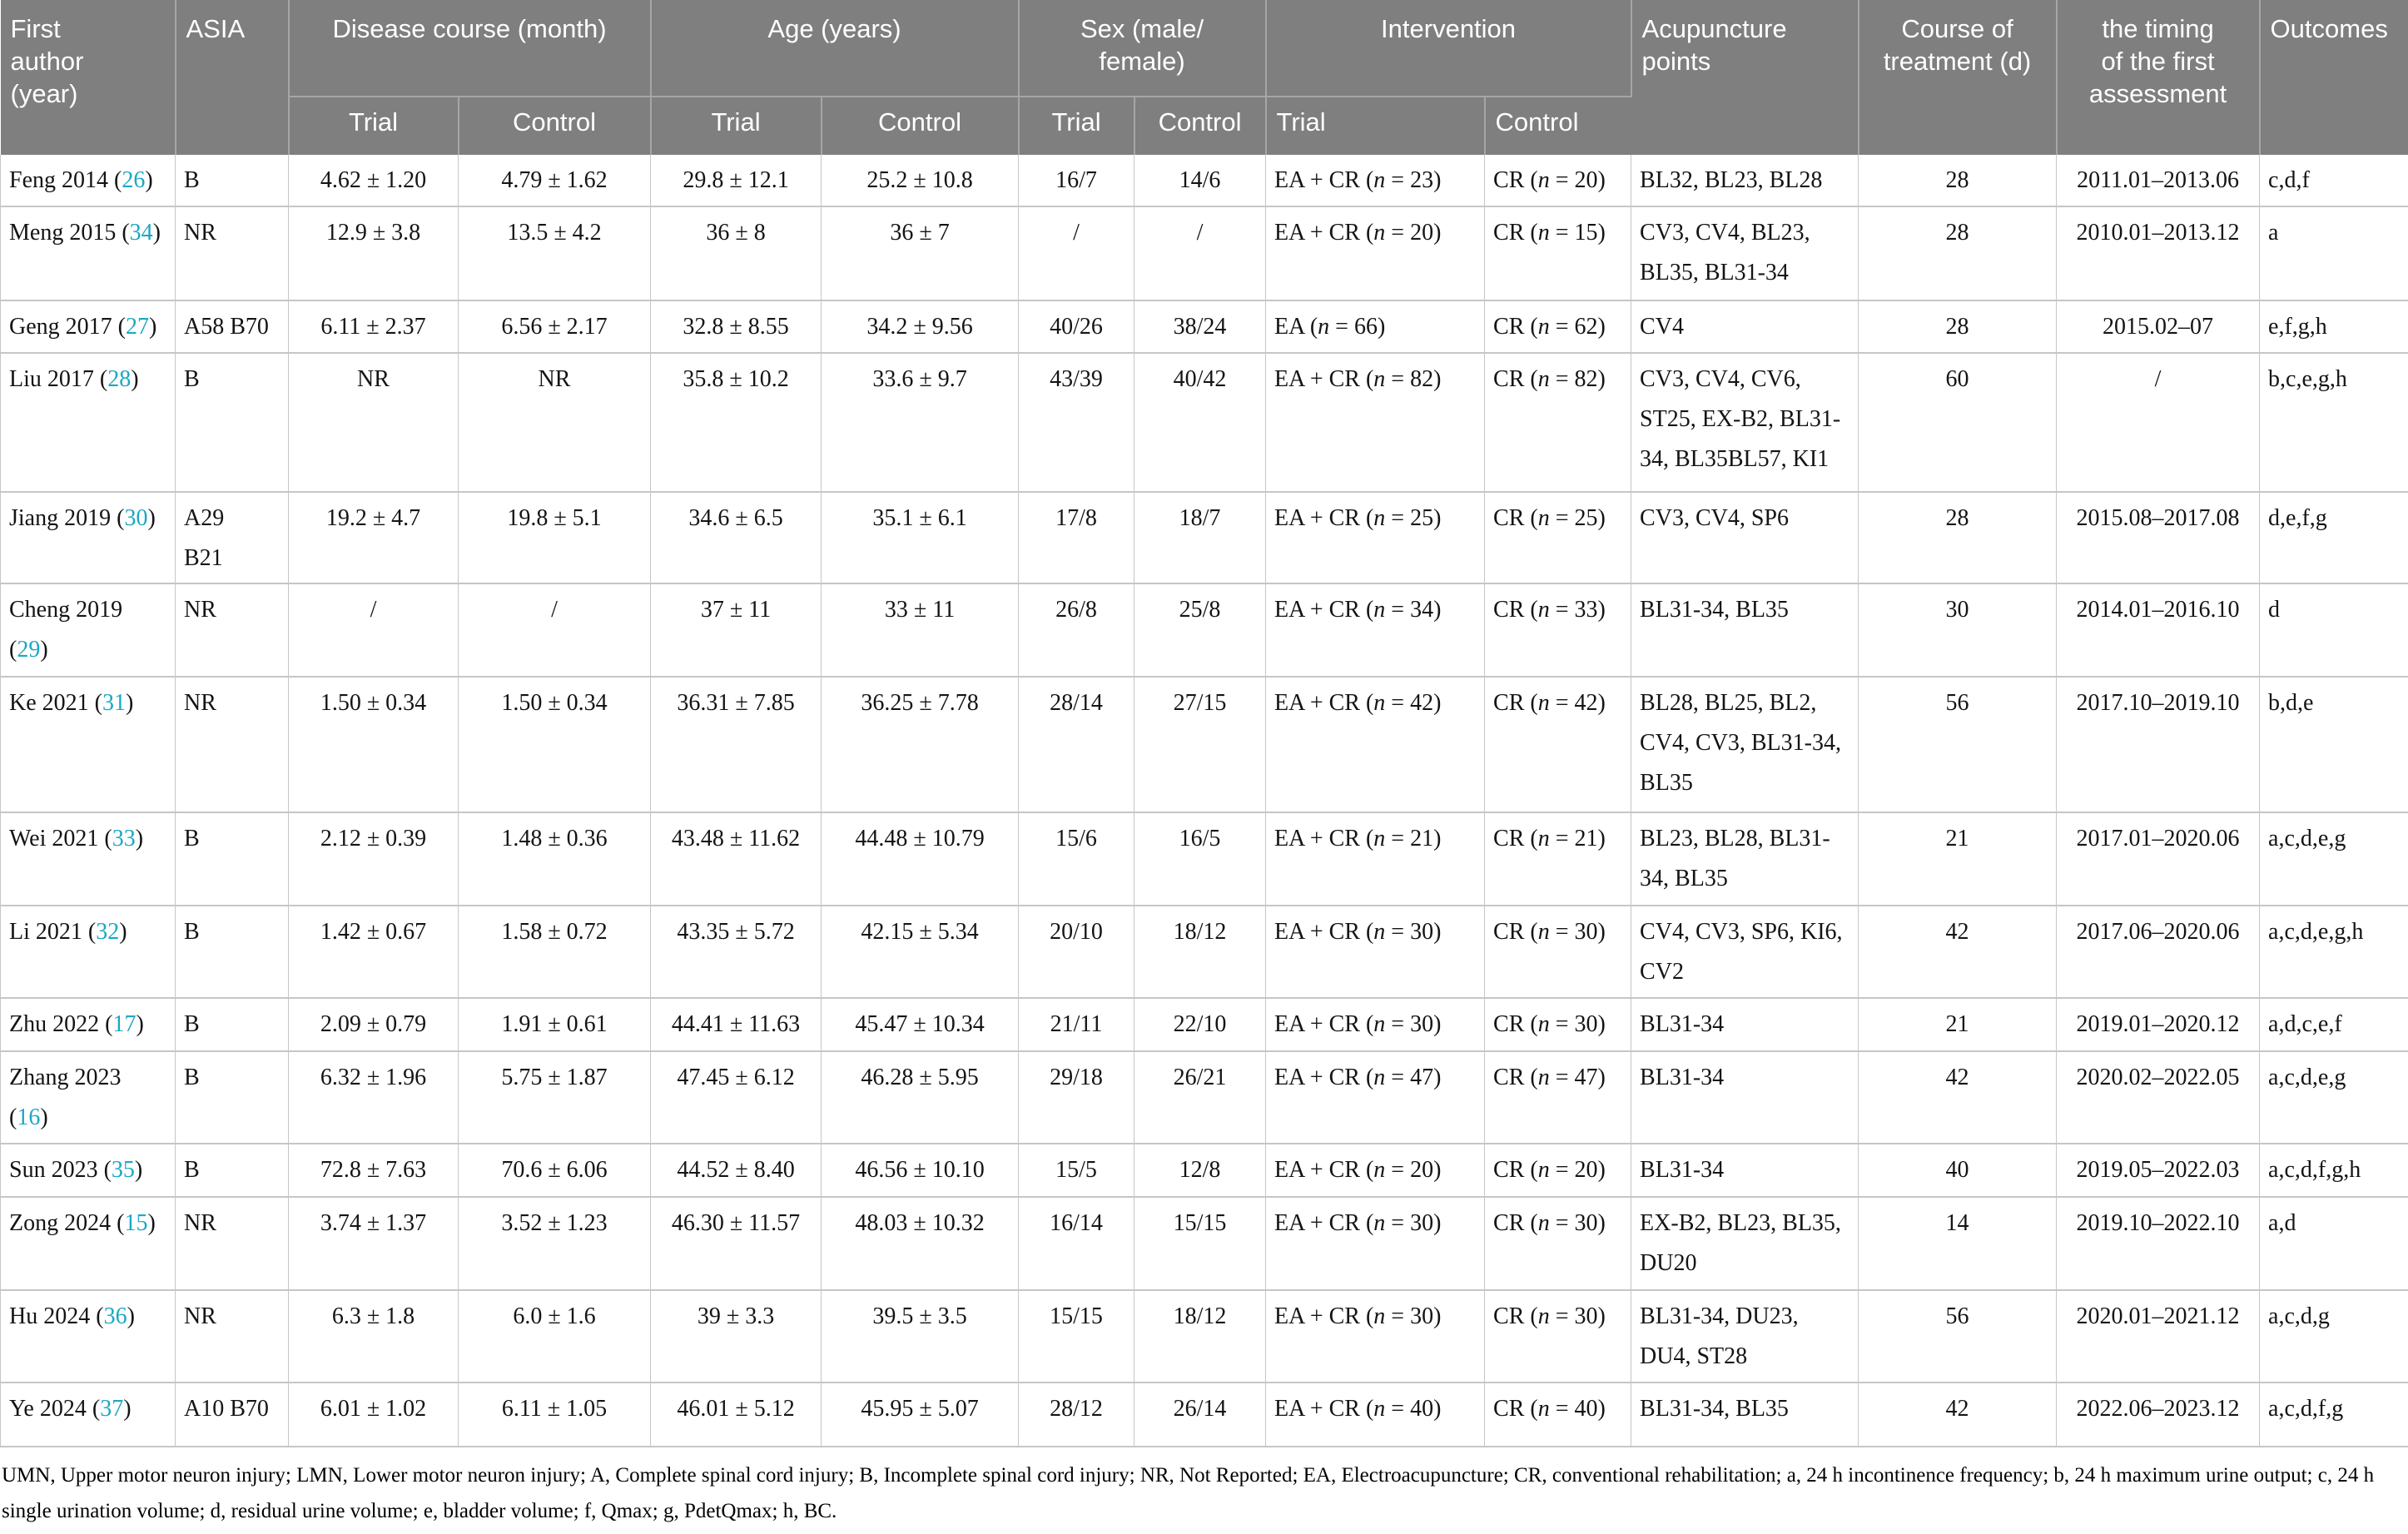 Image resolution: width=2408 pixels, height=1534 pixels. What do you see at coordinates (736, 253) in the screenshot?
I see `age-trial-cell: 36 ± 8` at bounding box center [736, 253].